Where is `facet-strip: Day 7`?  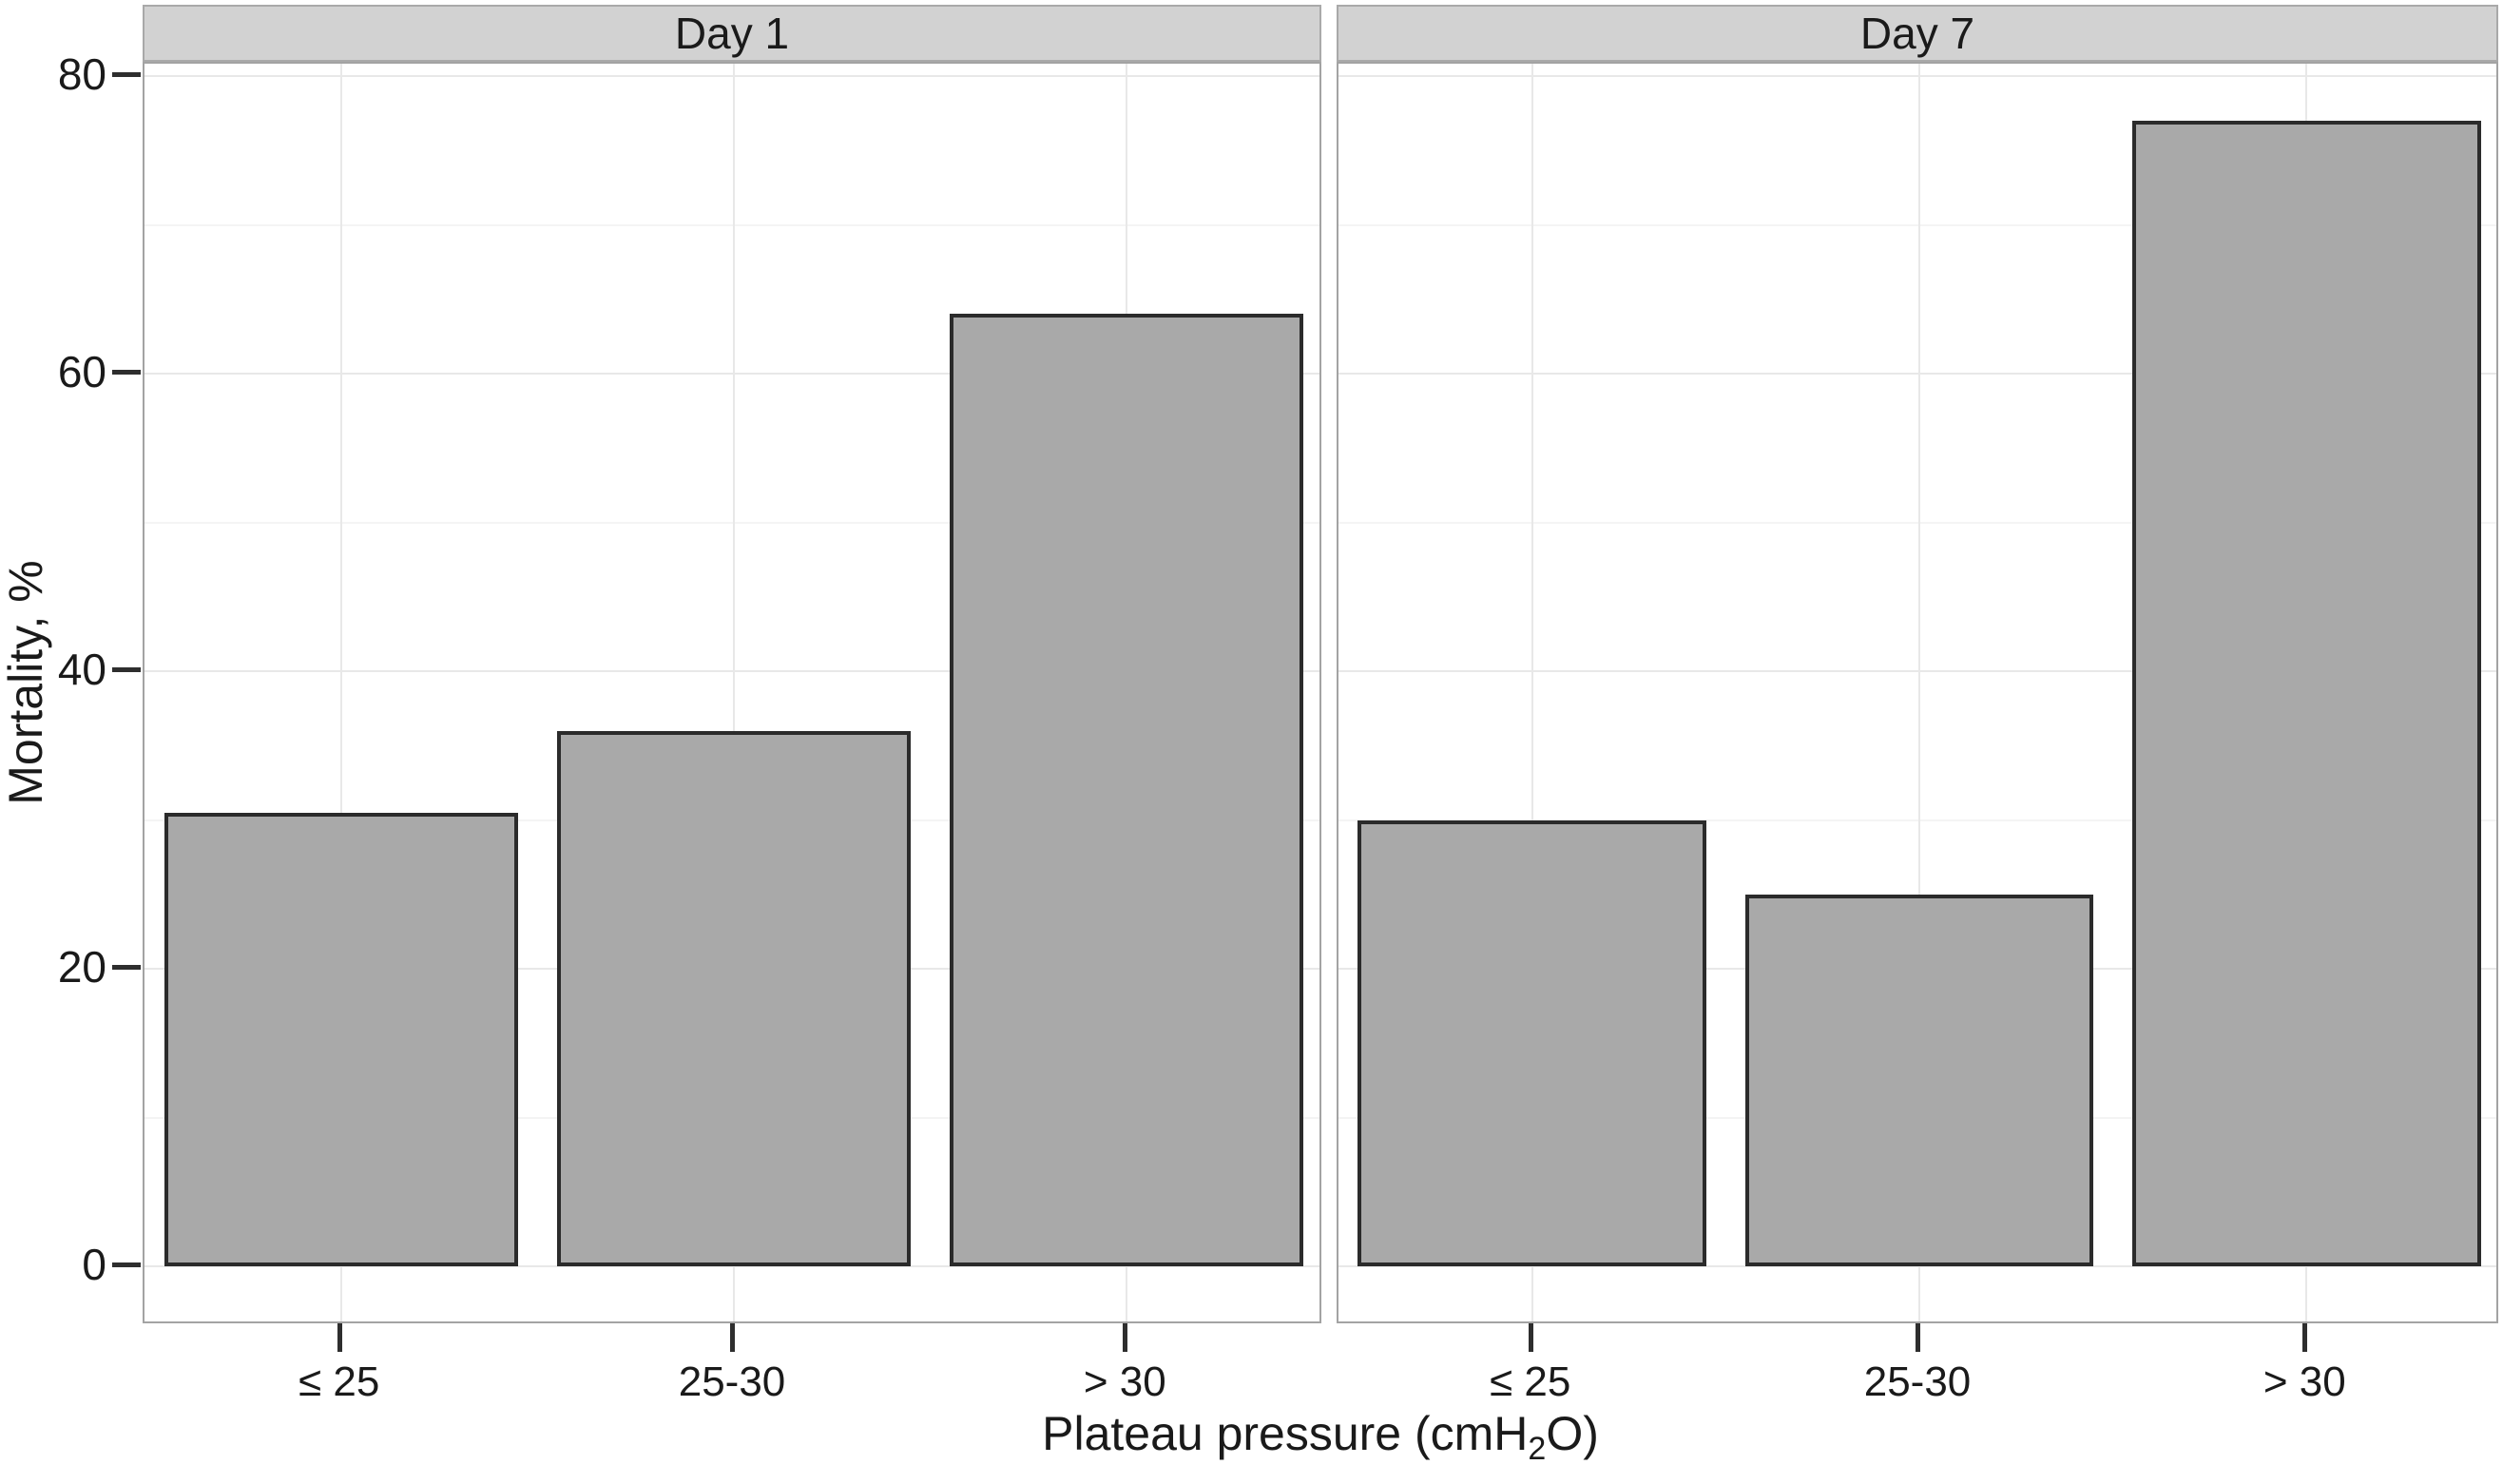 facet-strip: Day 7 is located at coordinates (1918, 33).